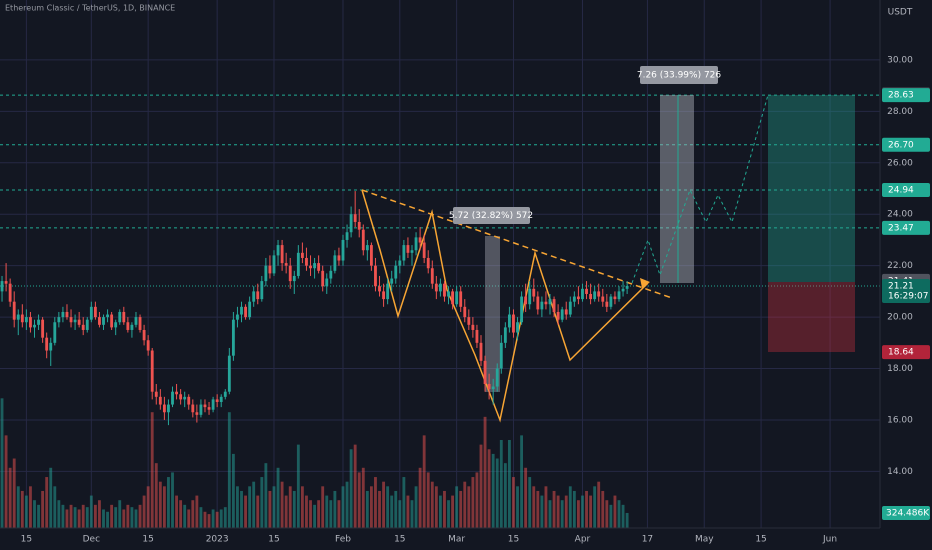  Describe the element at coordinates (901, 96) in the screenshot. I see `price-level-label: 28.63` at that location.